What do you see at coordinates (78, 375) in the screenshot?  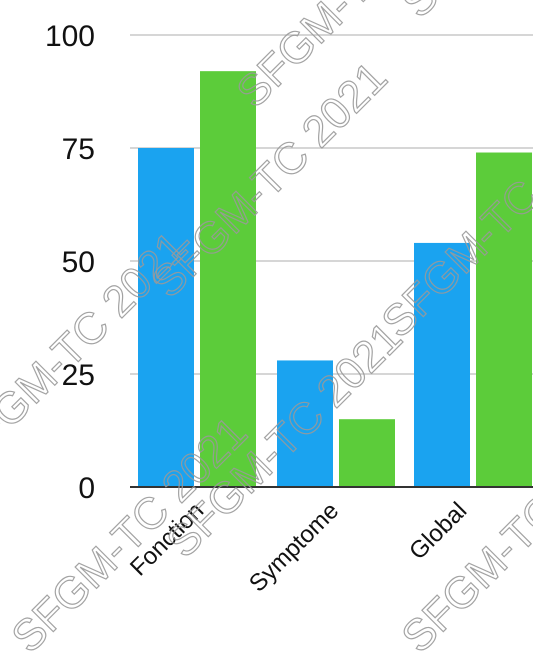 I see `y-tick-label: 25` at bounding box center [78, 375].